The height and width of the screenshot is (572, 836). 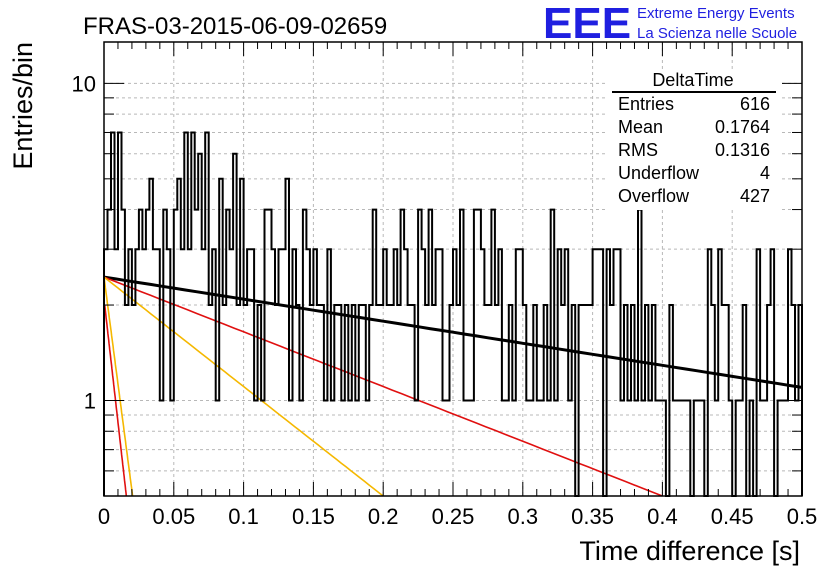 I want to click on x-tick-label: 0.35, so click(x=592, y=516).